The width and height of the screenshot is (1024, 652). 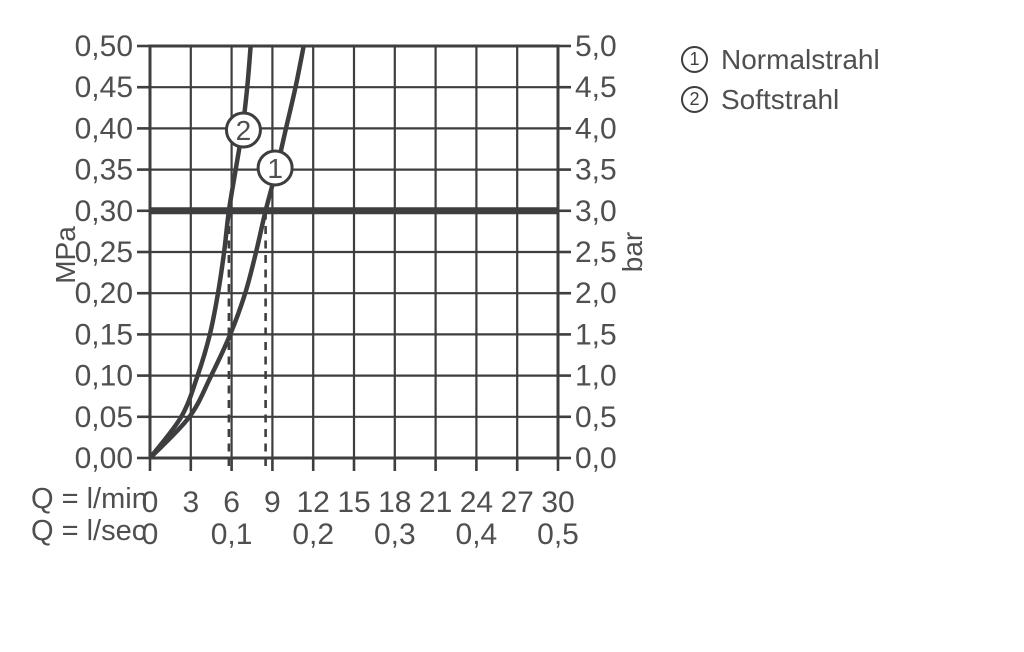 I want to click on tick-label-lmin: 6, so click(x=231, y=502).